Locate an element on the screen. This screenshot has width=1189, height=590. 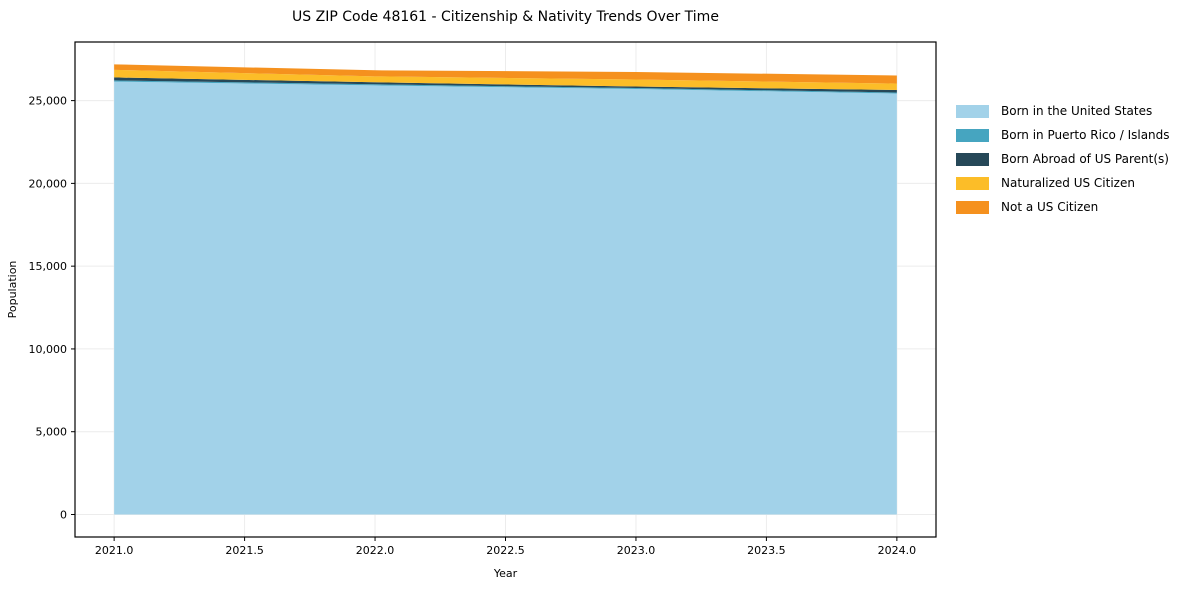
legend-item-2: Born Abroad of US Parent(s) is located at coordinates (1063, 159).